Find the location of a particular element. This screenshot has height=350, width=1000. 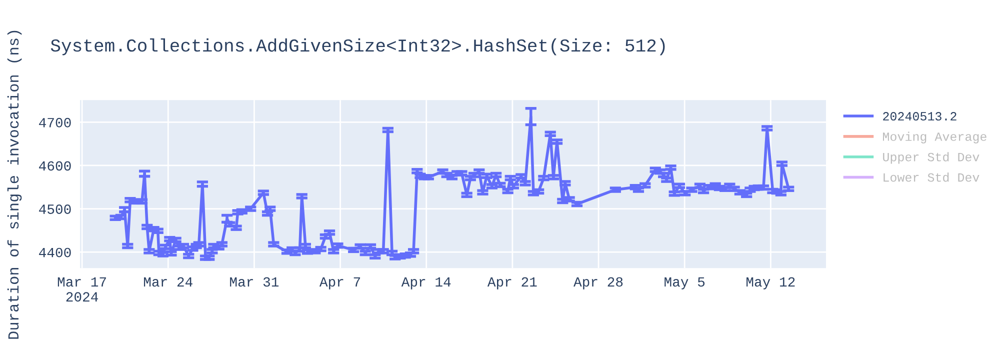

legend-label: Moving Average is located at coordinates (934, 138).